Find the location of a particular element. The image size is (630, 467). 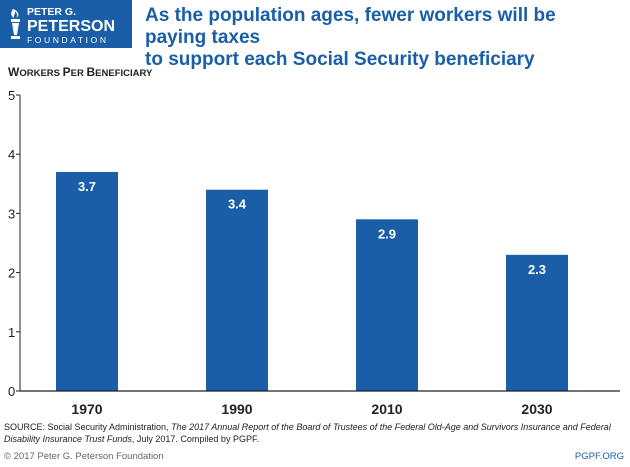

bar-data-label: 2.3 is located at coordinates (537, 269).